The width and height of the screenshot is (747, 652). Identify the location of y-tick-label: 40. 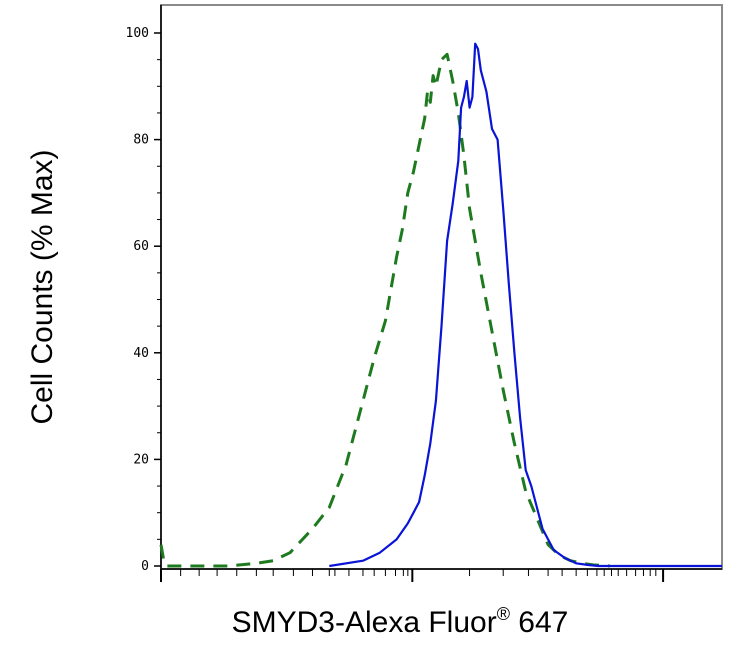
(141, 353).